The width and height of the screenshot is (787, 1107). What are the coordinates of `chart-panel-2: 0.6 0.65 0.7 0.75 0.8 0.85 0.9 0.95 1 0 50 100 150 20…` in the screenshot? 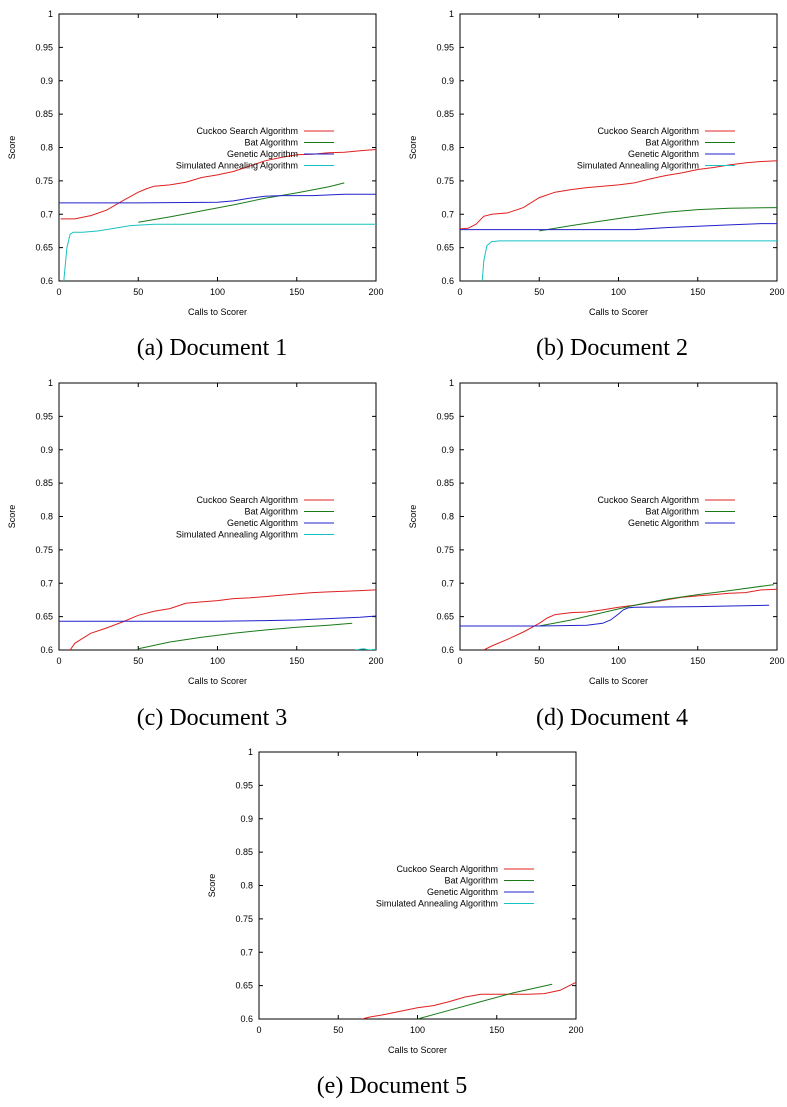 It's located at (596, 163).